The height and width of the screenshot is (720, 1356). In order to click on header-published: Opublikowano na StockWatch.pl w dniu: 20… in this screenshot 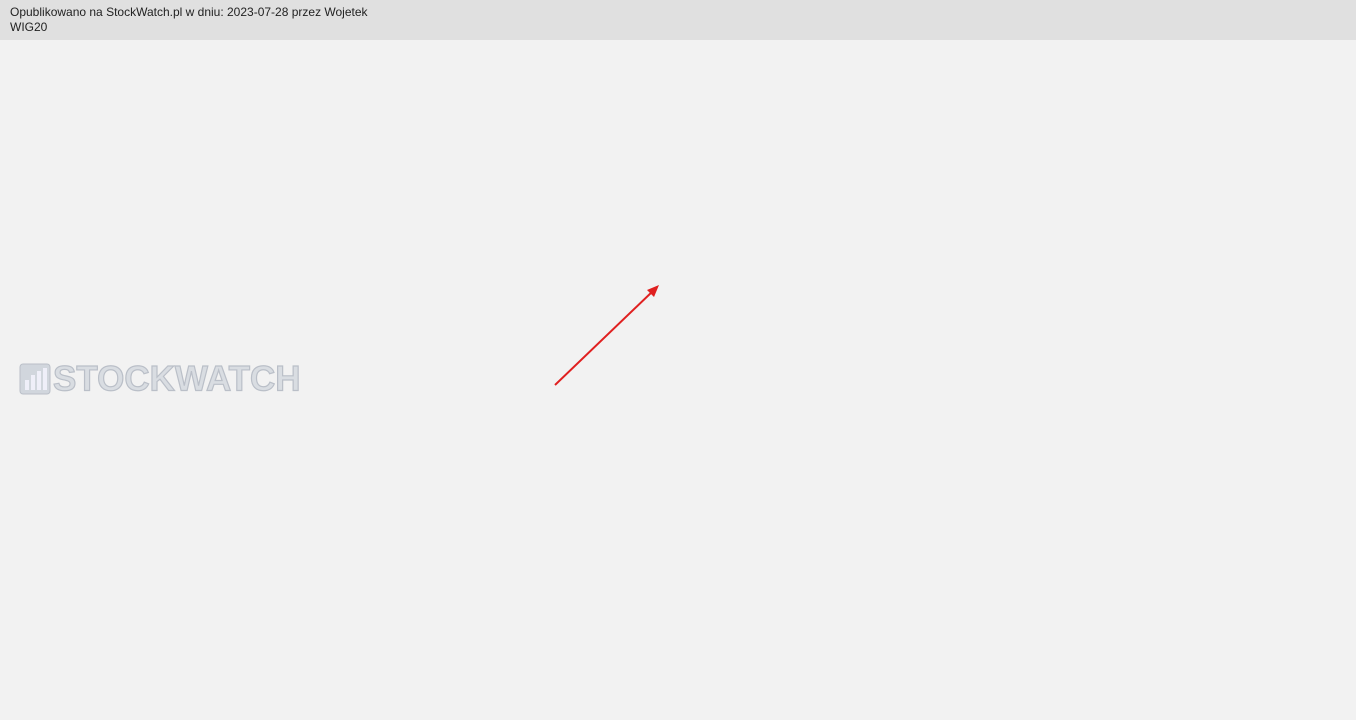, I will do `click(189, 12)`.